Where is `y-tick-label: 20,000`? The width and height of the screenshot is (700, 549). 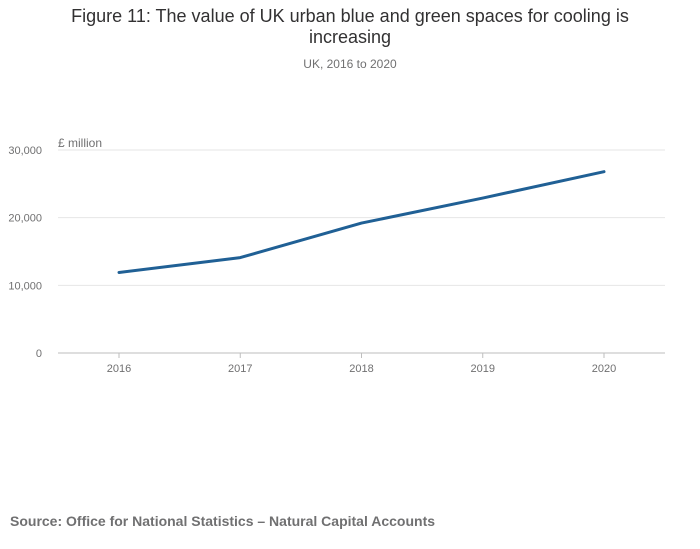
y-tick-label: 20,000 is located at coordinates (25, 219).